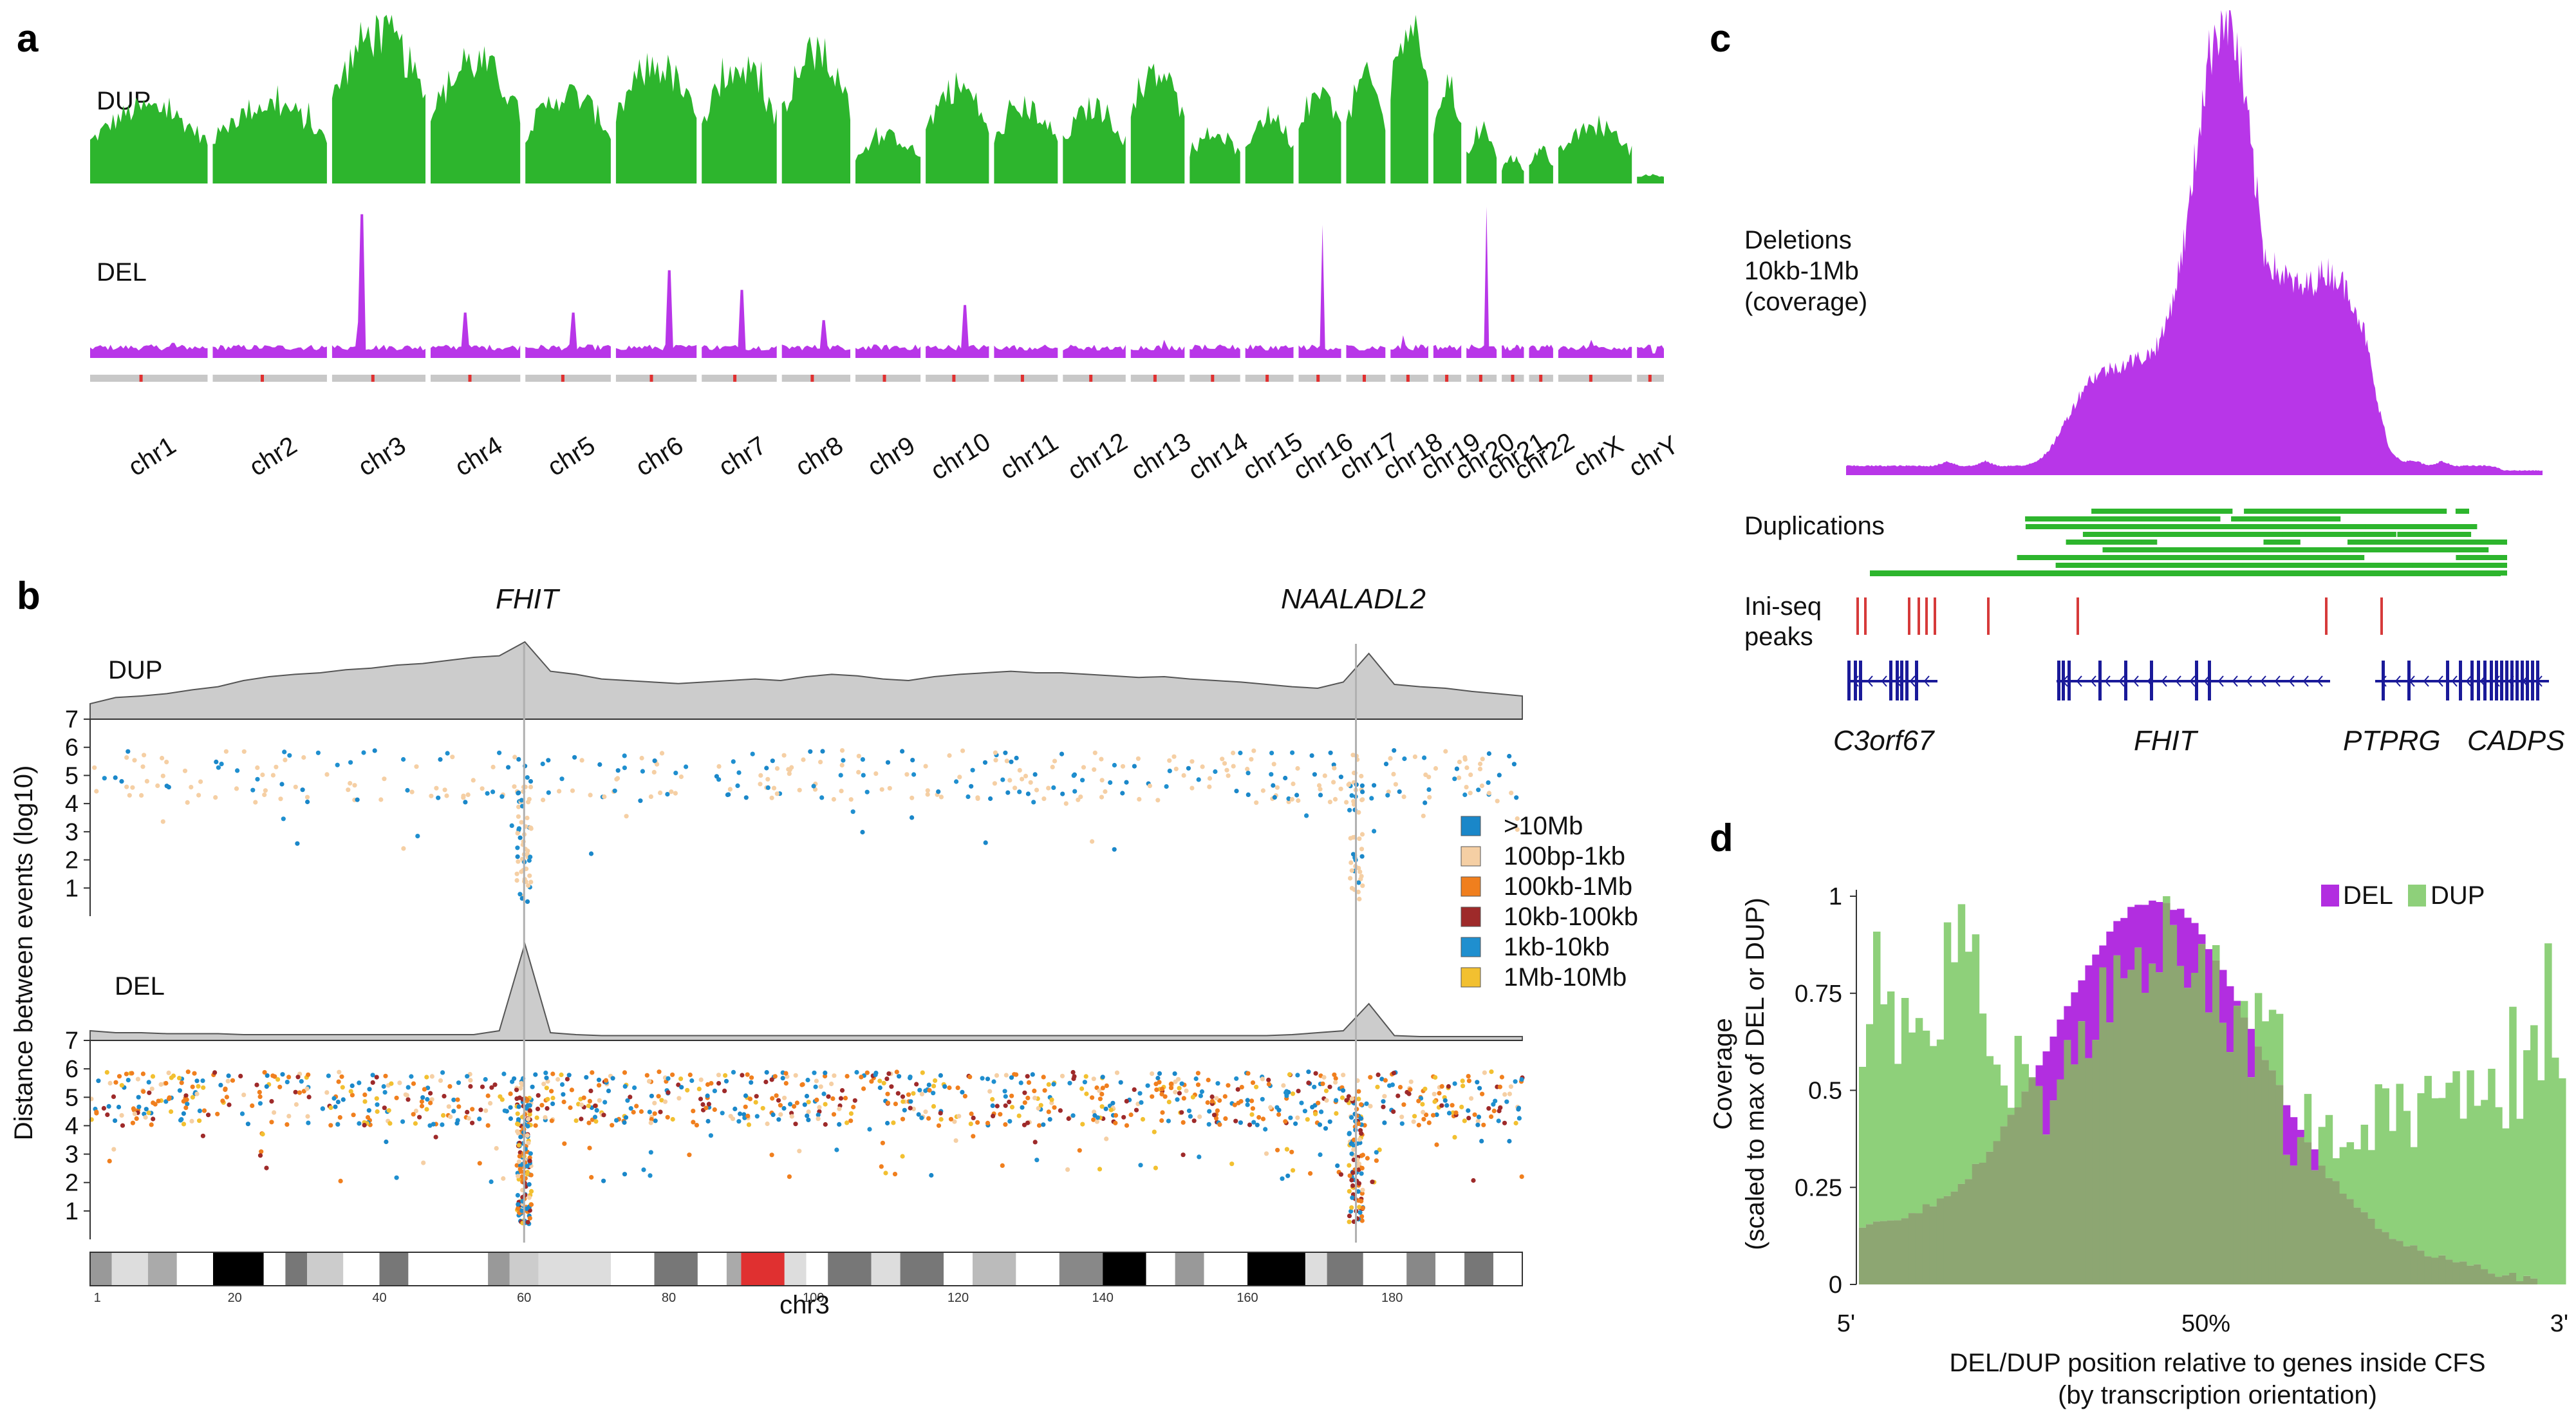 The image size is (2576, 1419). Describe the element at coordinates (1029, 456) in the screenshot. I see `a-chr-label: chr11` at that location.